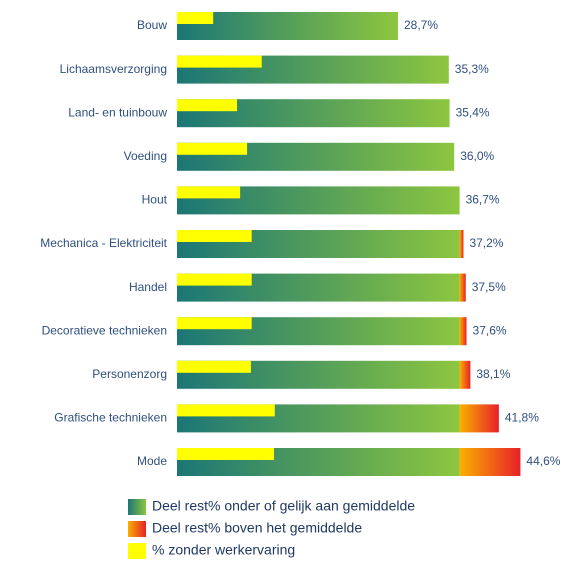 This screenshot has width=568, height=561. Describe the element at coordinates (477, 156) in the screenshot. I see `value-label: 36,0%` at that location.